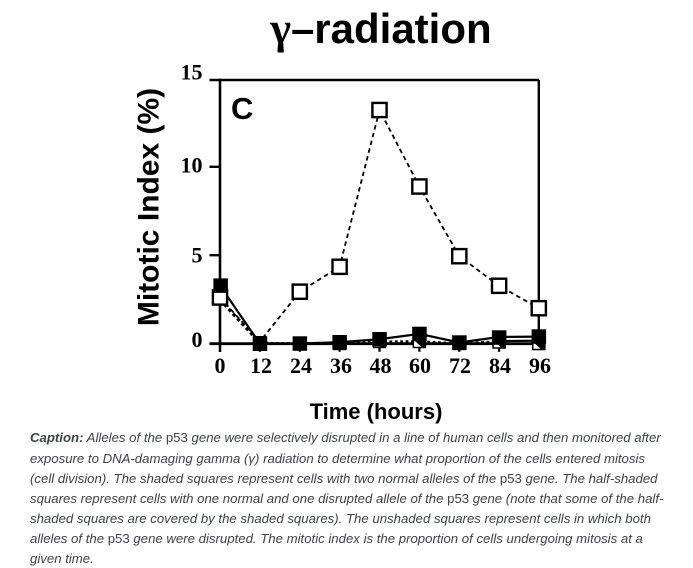 This screenshot has width=693, height=568. What do you see at coordinates (540, 365) in the screenshot?
I see `svg-text: 96` at bounding box center [540, 365].